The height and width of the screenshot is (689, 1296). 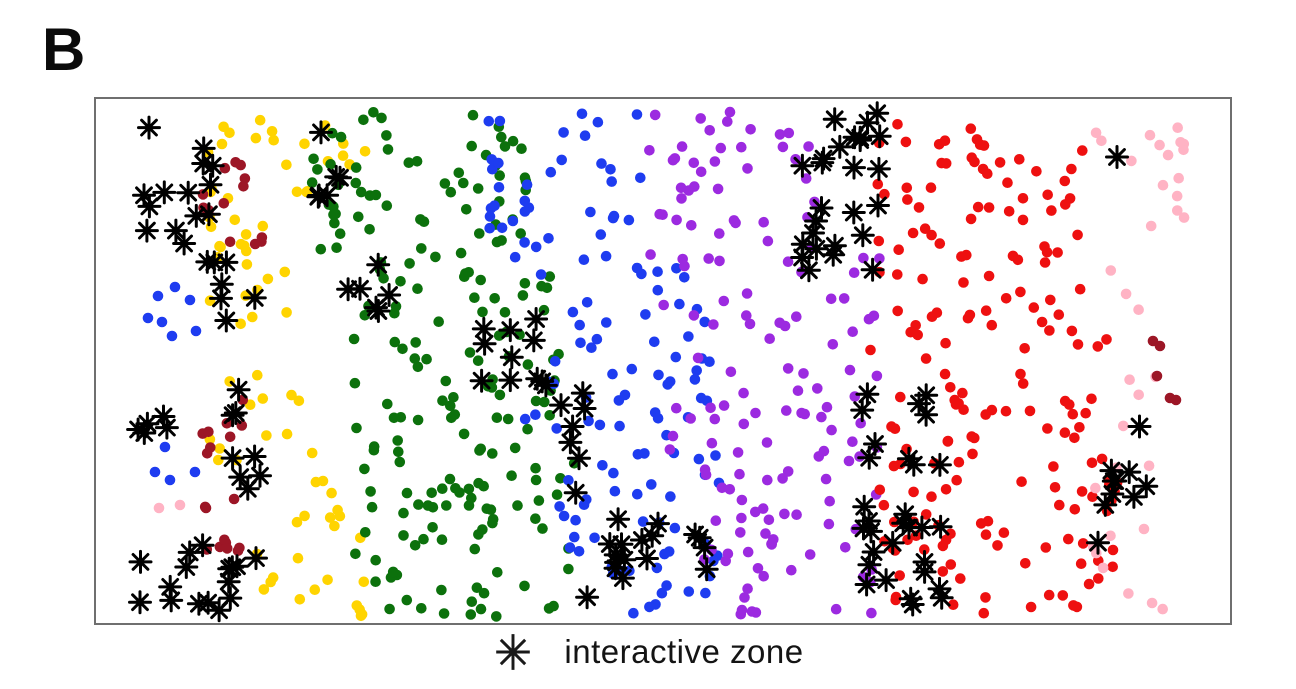 I want to click on legend-label: interactive zone, so click(x=684, y=651).